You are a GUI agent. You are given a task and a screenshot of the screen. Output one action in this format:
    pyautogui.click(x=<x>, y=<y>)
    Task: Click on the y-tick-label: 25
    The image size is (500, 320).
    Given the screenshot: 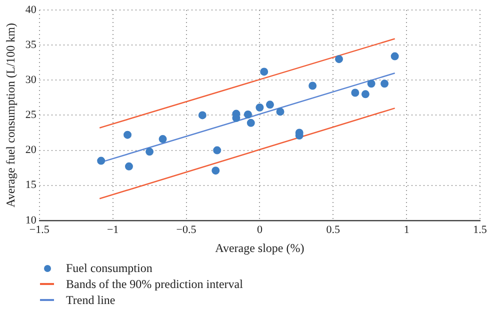 What is the action you would take?
    pyautogui.click(x=31, y=115)
    